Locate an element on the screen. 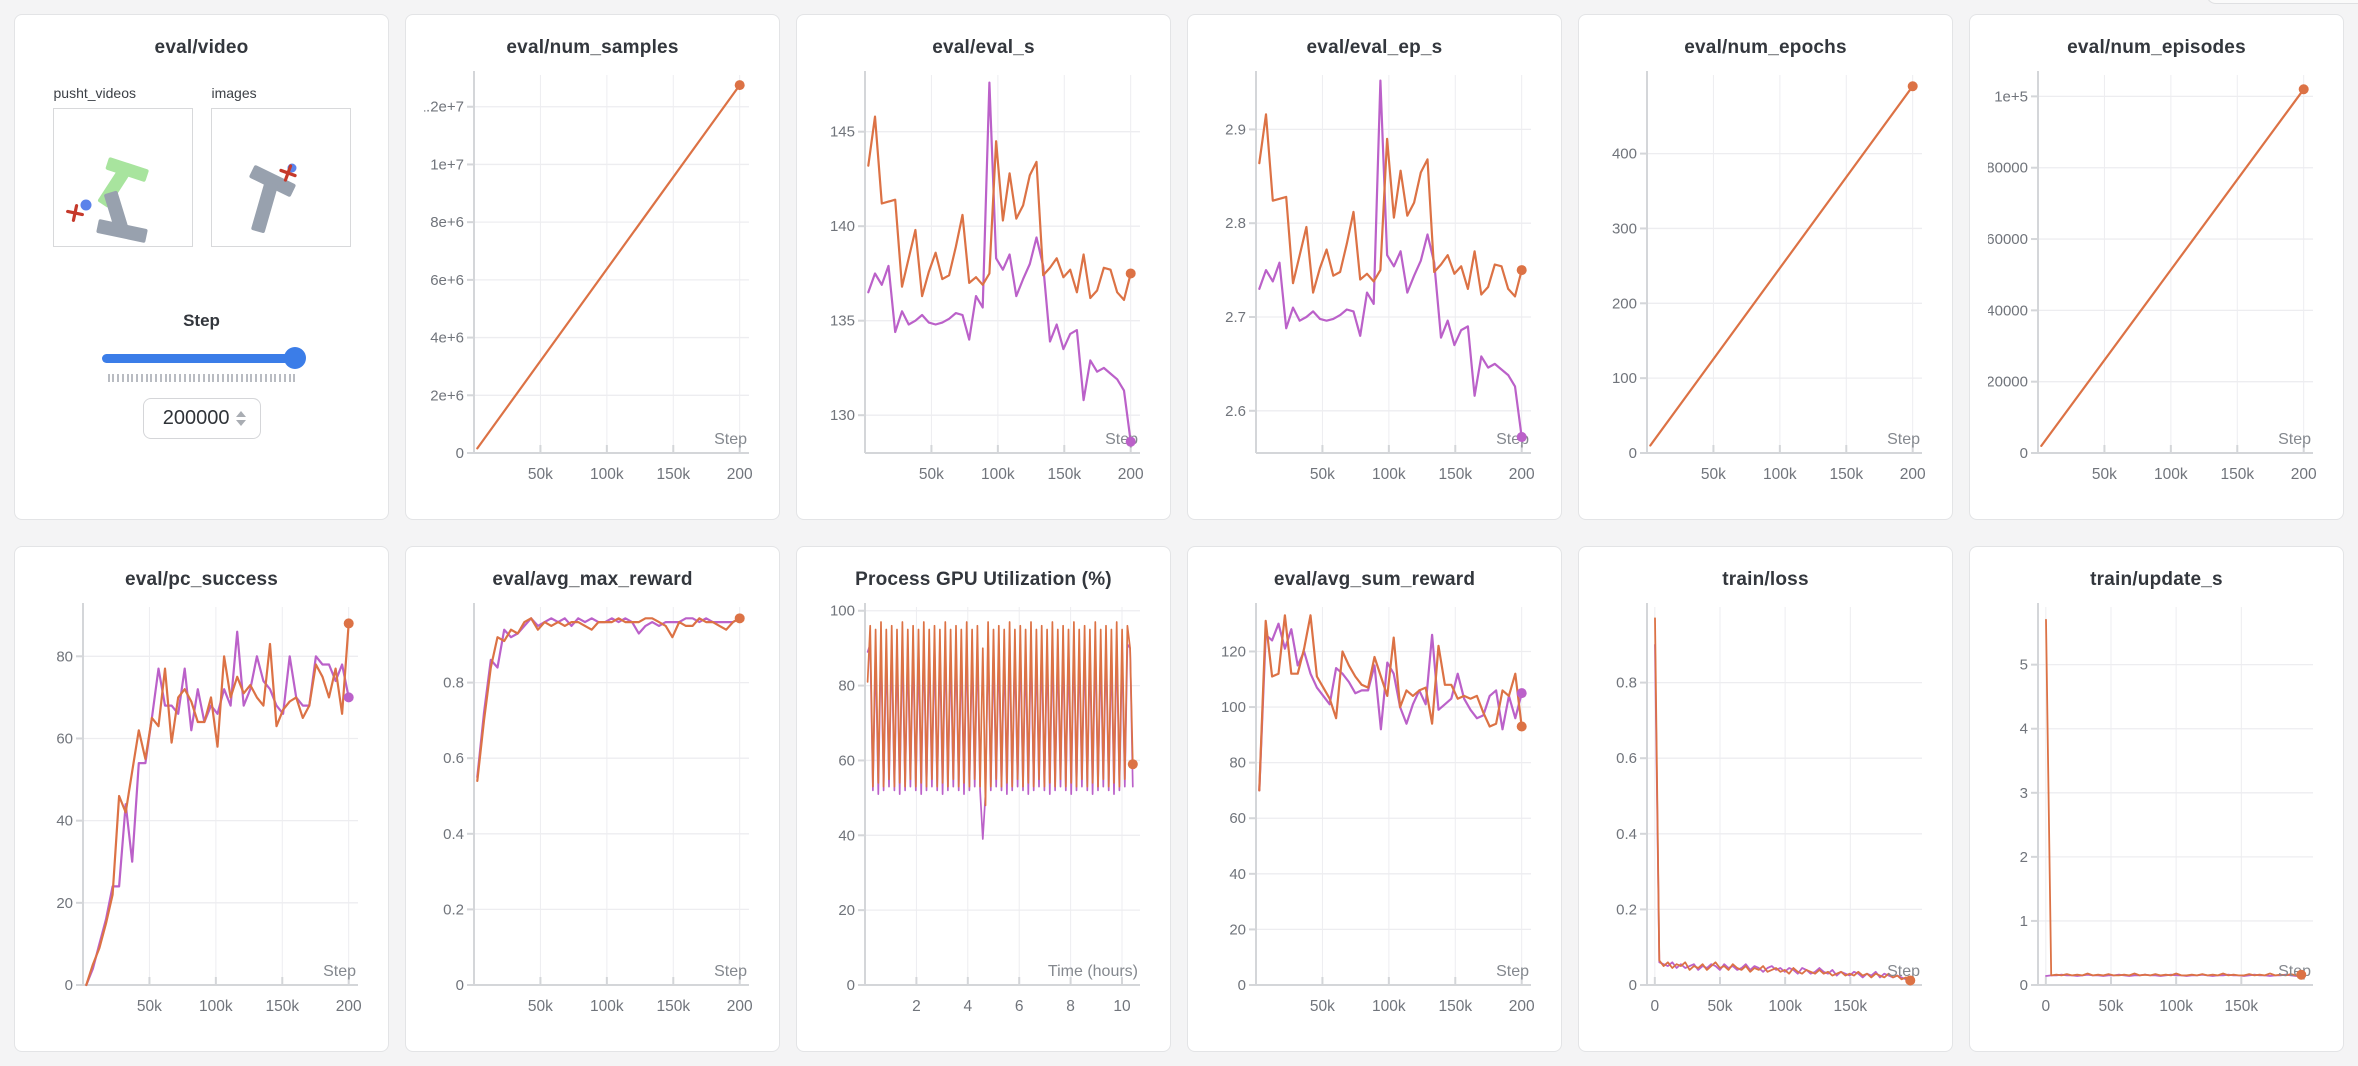 The width and height of the screenshot is (2358, 1066). svg-text: 0.8 is located at coordinates (453, 683).